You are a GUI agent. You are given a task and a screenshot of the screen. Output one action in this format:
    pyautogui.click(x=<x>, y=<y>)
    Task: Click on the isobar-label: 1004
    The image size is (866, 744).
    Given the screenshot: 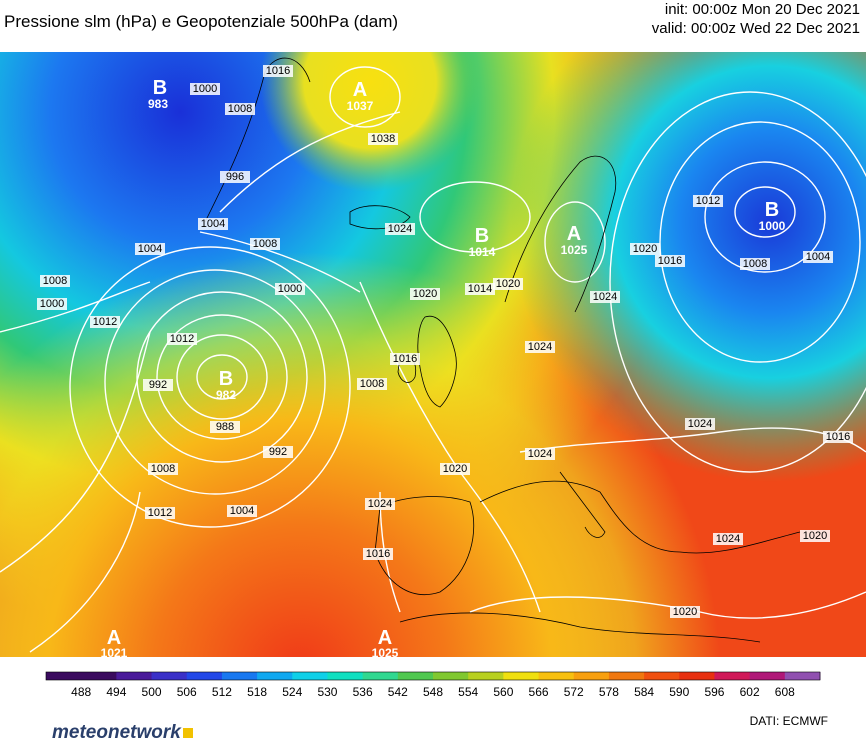 What is the action you would take?
    pyautogui.click(x=150, y=249)
    